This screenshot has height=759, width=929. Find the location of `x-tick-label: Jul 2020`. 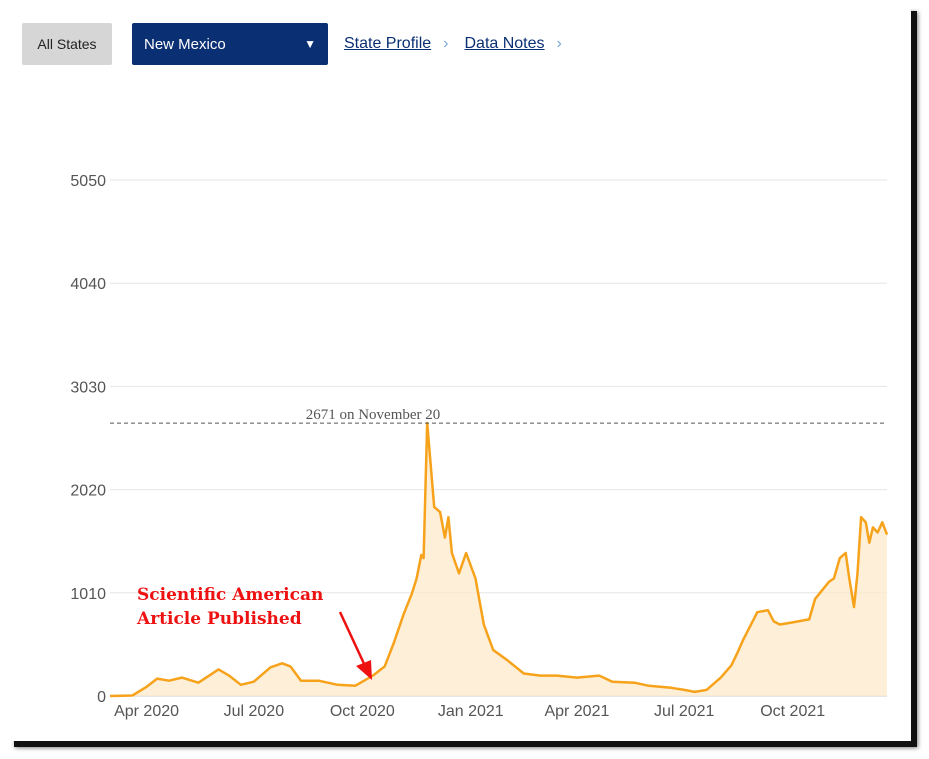

x-tick-label: Jul 2020 is located at coordinates (254, 711).